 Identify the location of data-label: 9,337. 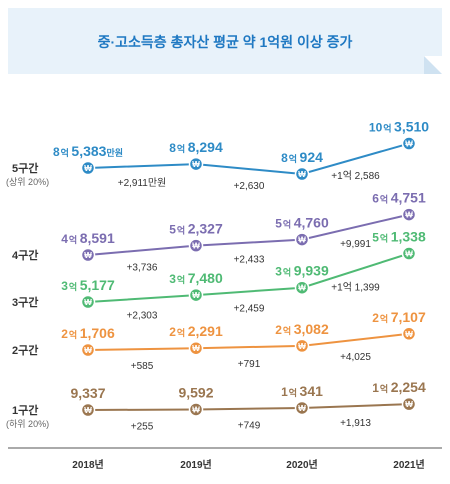
(87, 393).